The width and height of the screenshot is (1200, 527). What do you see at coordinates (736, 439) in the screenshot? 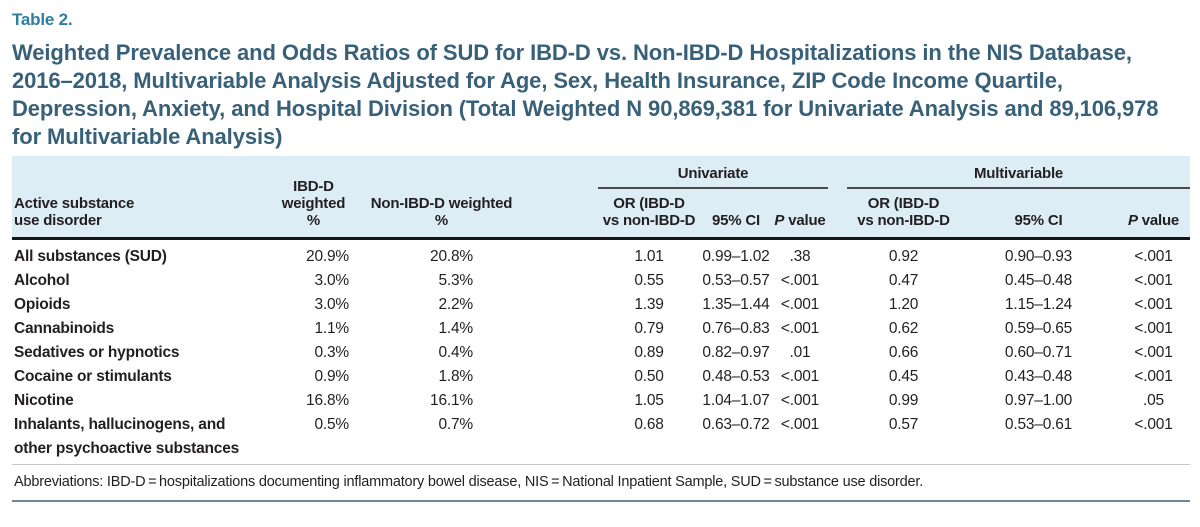
I see `univariate-ci-value: 0.63–0.72` at bounding box center [736, 439].